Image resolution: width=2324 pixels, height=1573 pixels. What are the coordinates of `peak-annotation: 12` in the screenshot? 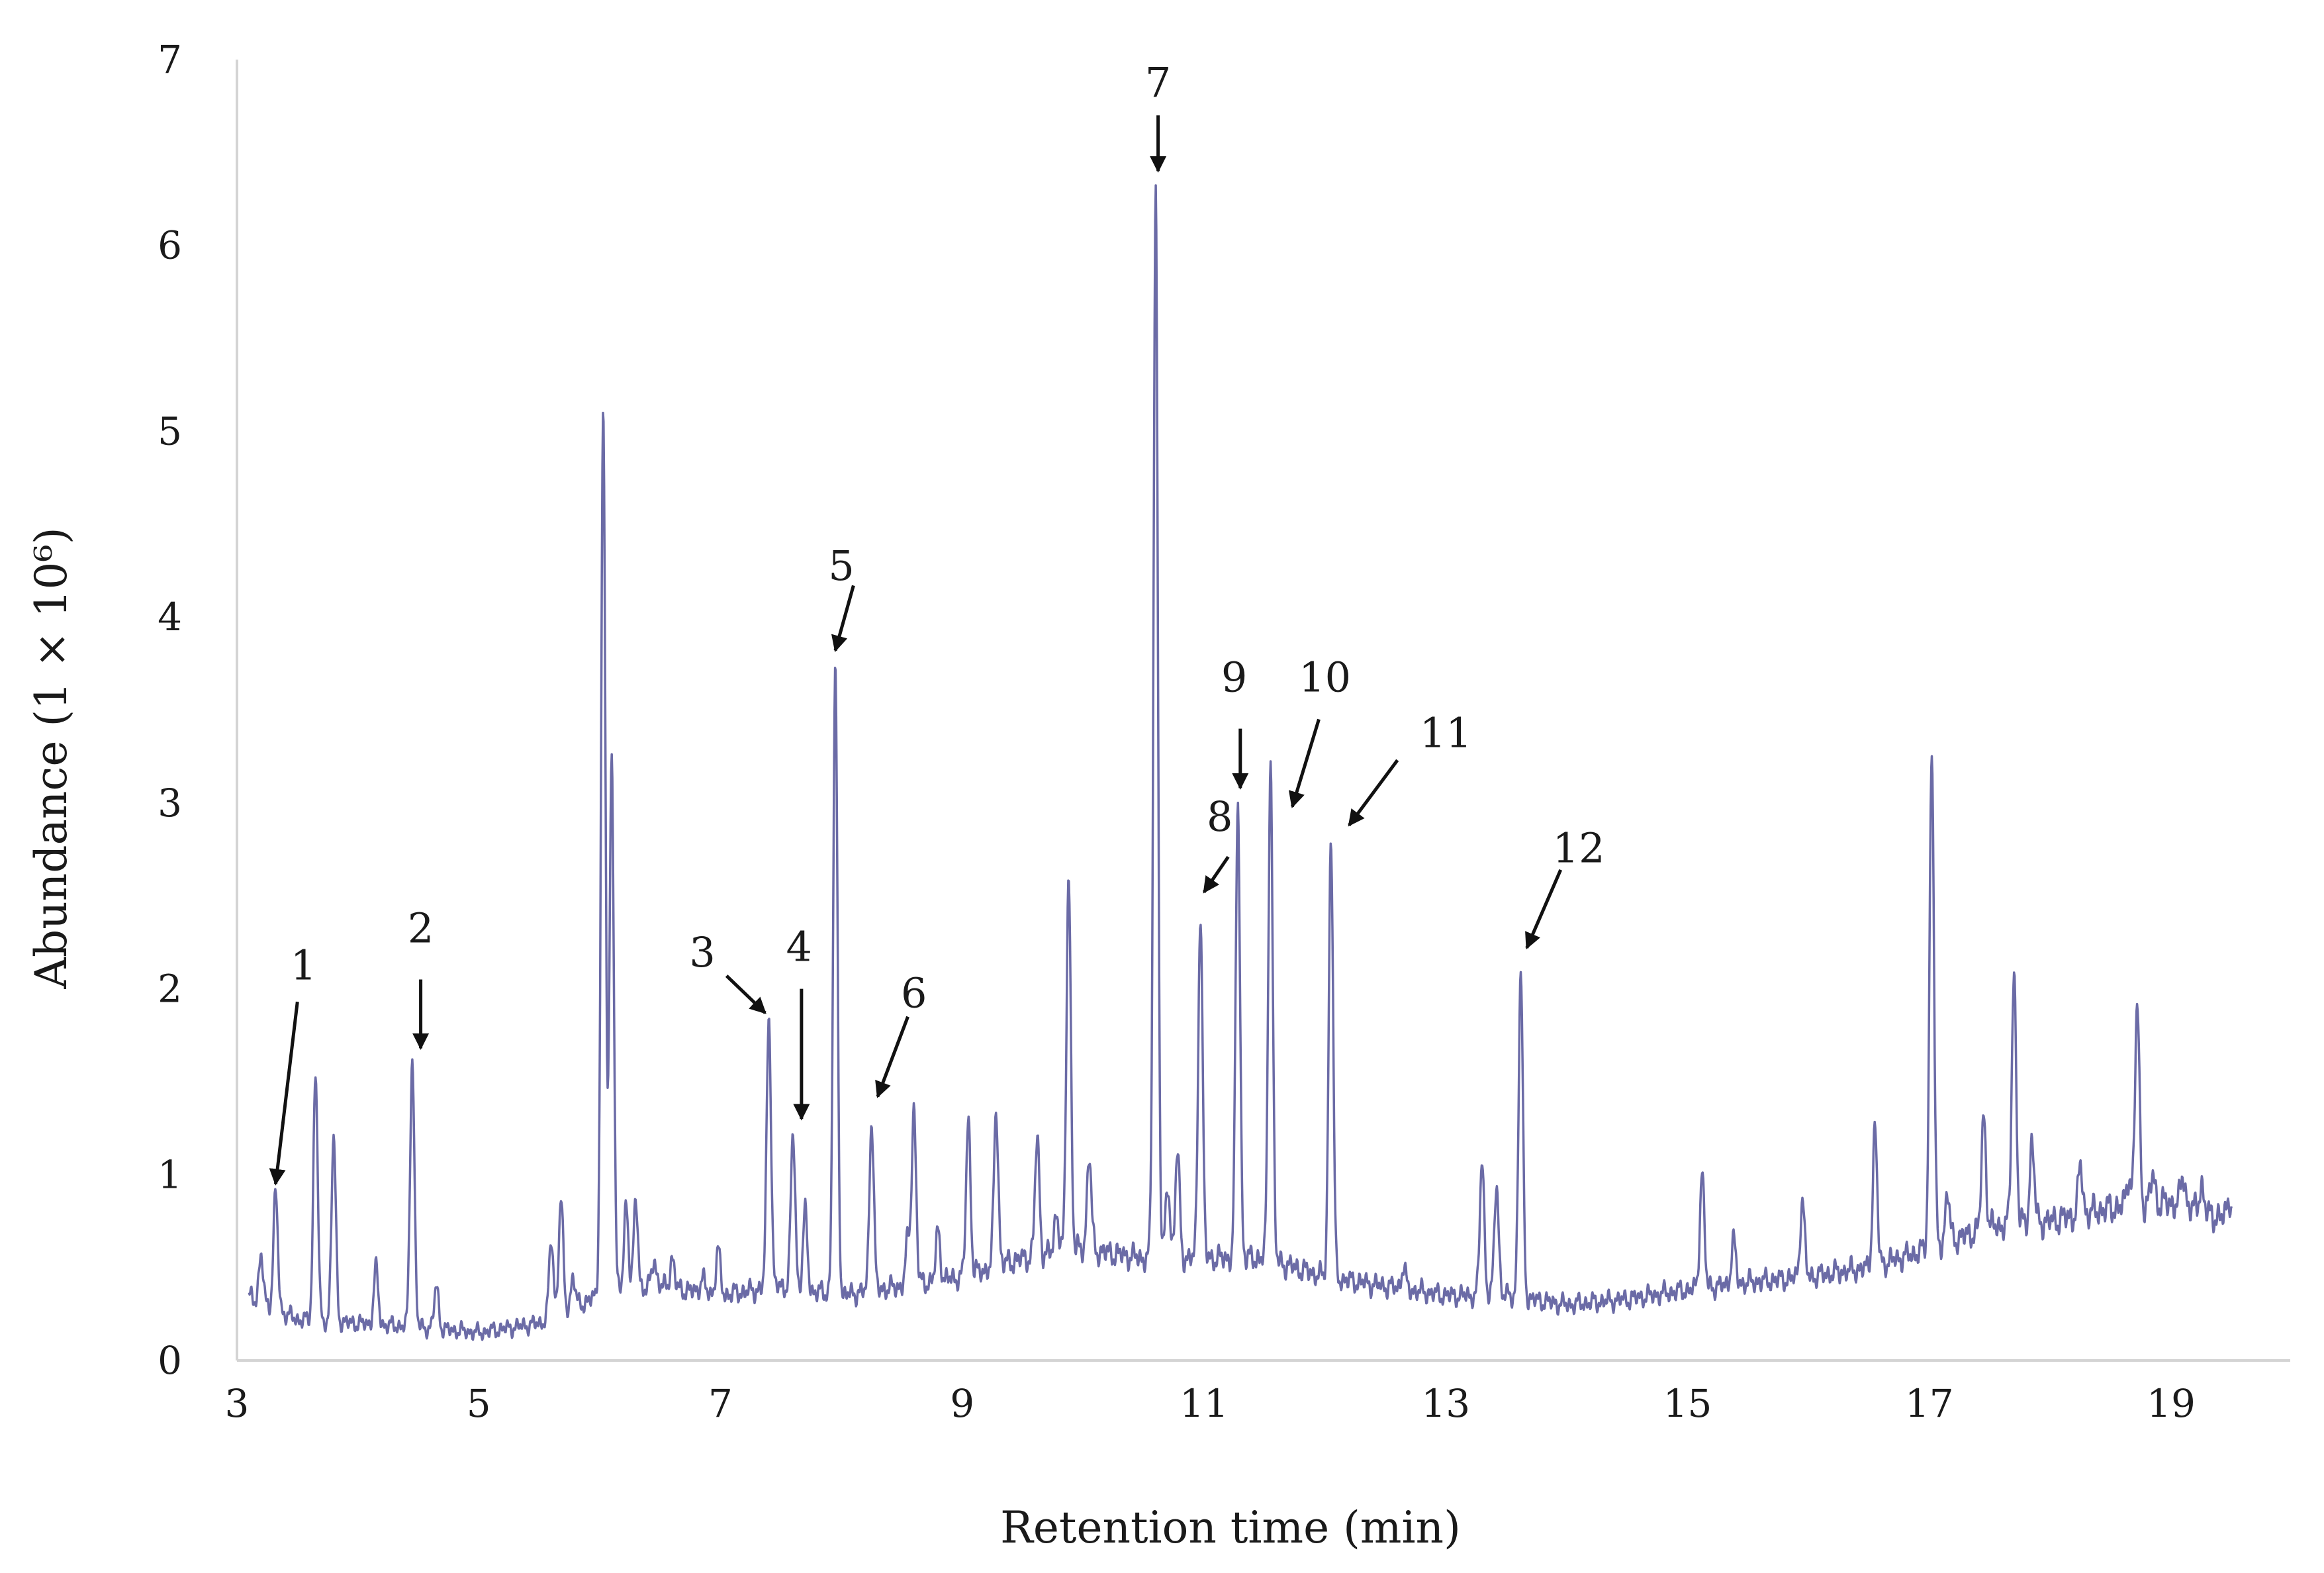 It's located at (1565, 887).